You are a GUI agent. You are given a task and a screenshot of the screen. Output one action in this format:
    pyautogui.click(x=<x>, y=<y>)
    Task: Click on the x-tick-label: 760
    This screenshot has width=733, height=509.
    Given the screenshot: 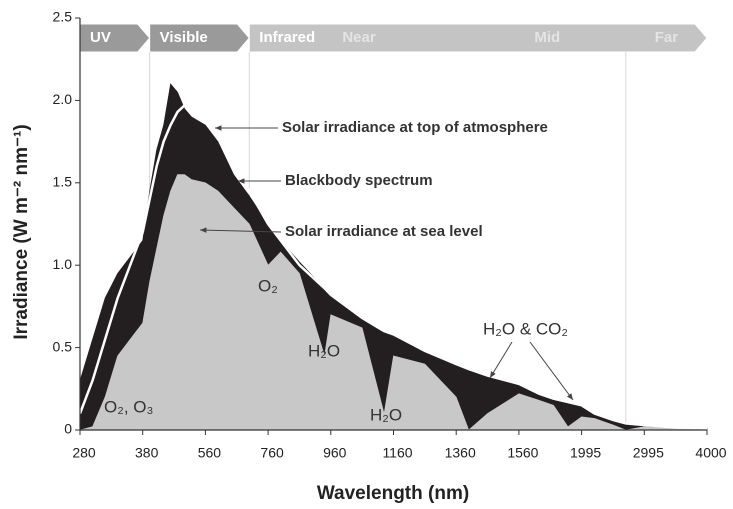 What is the action you would take?
    pyautogui.click(x=272, y=453)
    